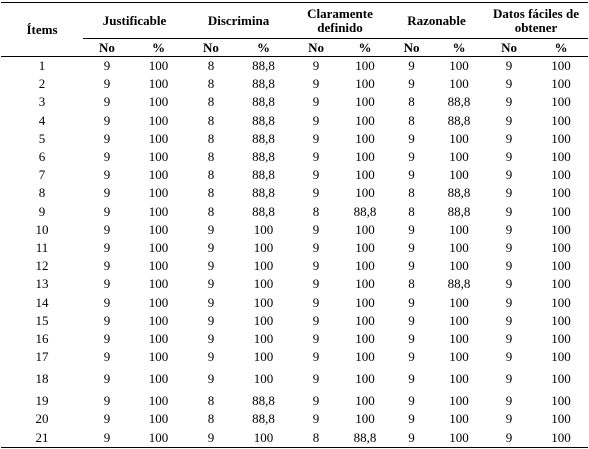 This screenshot has width=589, height=449. Describe the element at coordinates (294, 302) in the screenshot. I see `row: 14 9 100 9 100 9 100 9 100 9 100` at that location.